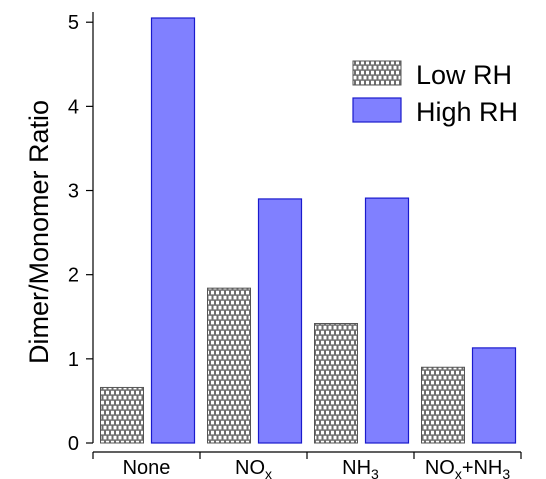  Describe the element at coordinates (173, 230) in the screenshot. I see `bar-high-rh-none` at that location.